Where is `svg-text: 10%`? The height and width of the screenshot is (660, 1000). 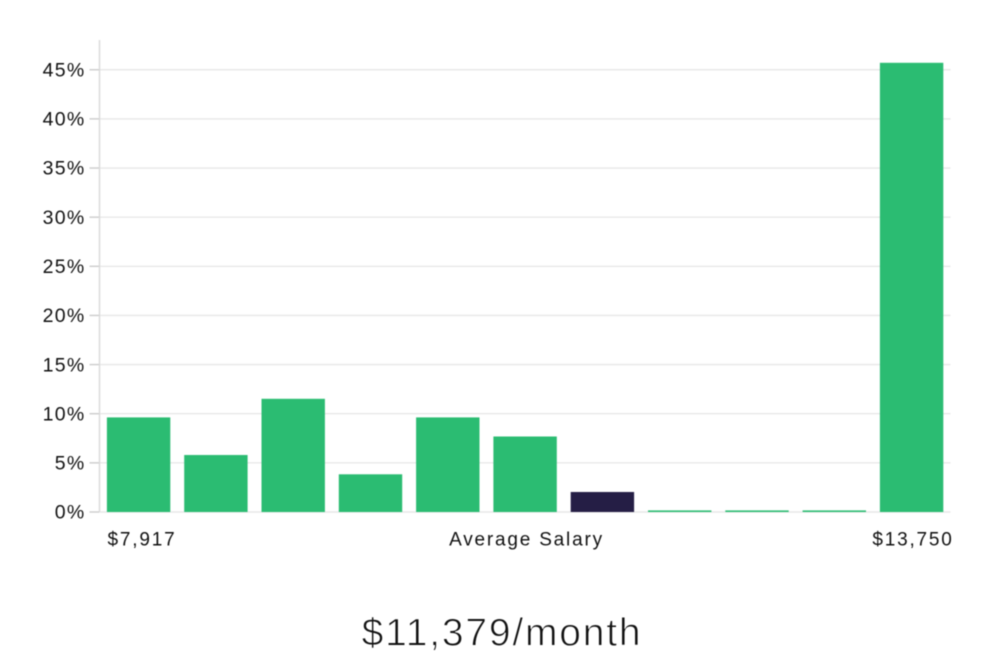 svg-text: 10% is located at coordinates (64, 414).